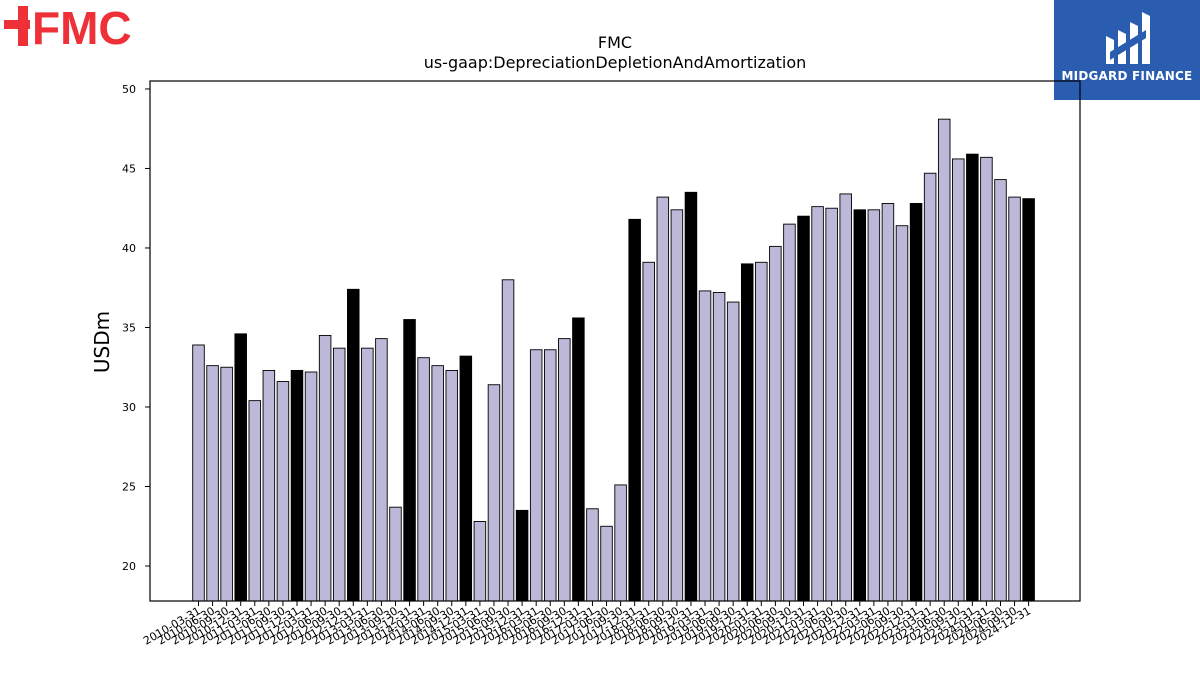 This screenshot has height=675, width=1200. What do you see at coordinates (1127, 76) in the screenshot?
I see `midgard-logo-text: MIDGARD FINANCE` at bounding box center [1127, 76].